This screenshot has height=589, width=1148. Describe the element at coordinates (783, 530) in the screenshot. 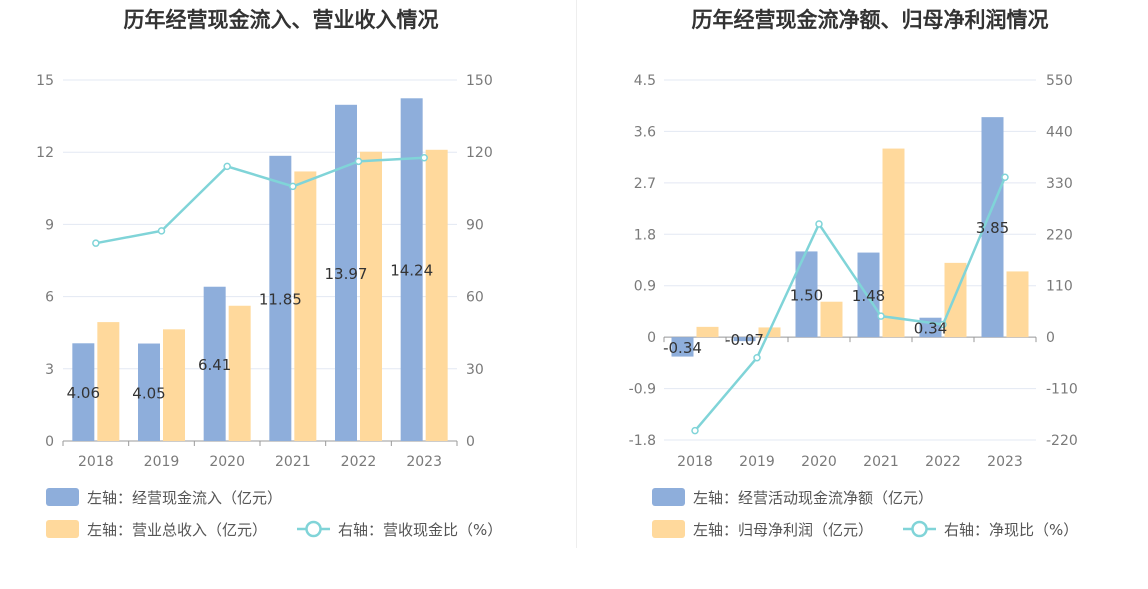

I see `legend-label: 左轴：归母净利润（亿元）` at that location.